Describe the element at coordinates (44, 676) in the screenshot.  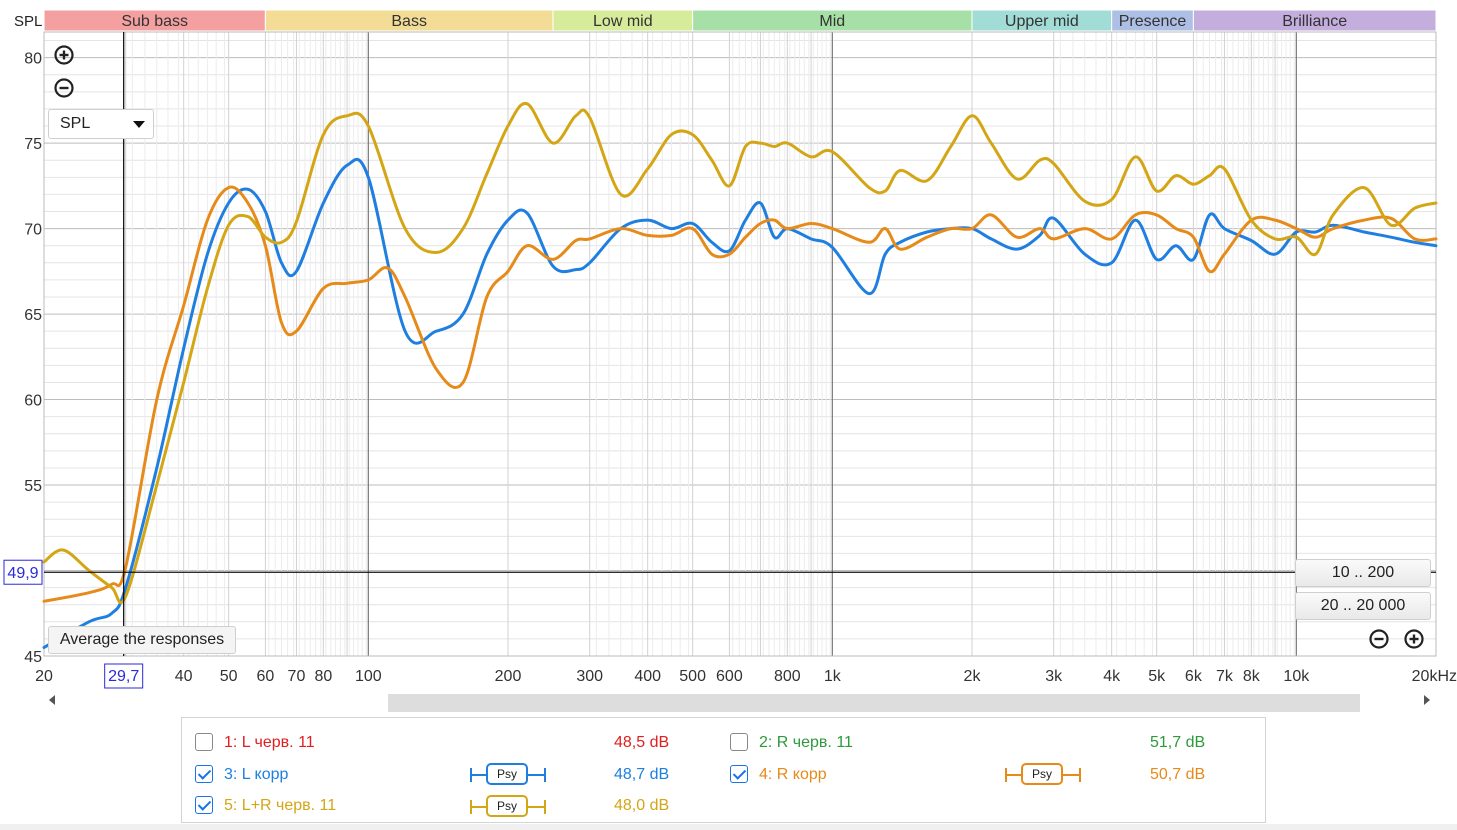
I see `x-tick-label: 20` at that location.